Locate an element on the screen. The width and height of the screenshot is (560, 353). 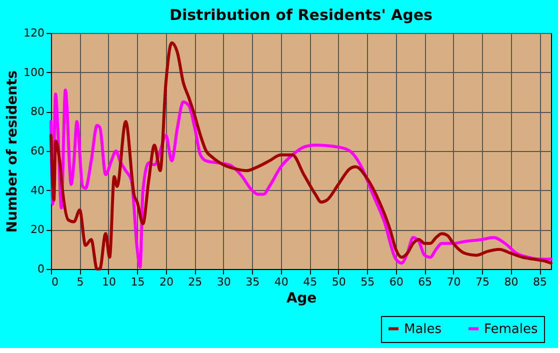
x-tick-label: 20 is located at coordinates (166, 282).